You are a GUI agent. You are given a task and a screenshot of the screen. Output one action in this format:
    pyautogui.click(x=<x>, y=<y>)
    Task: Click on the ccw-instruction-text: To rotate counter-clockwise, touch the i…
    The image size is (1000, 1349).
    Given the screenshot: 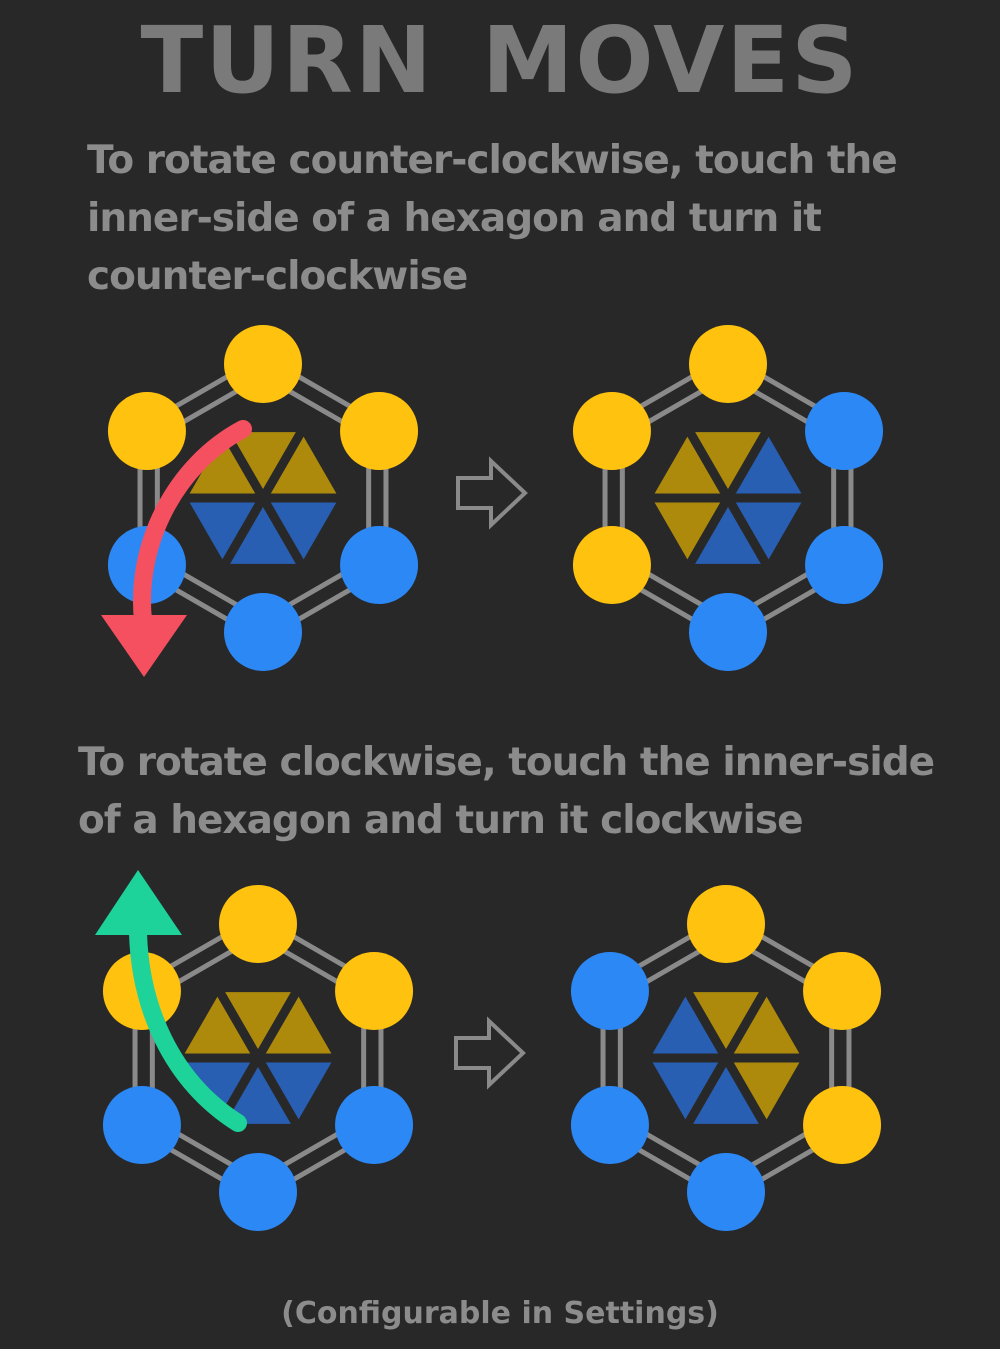 What is the action you would take?
    pyautogui.click(x=492, y=218)
    